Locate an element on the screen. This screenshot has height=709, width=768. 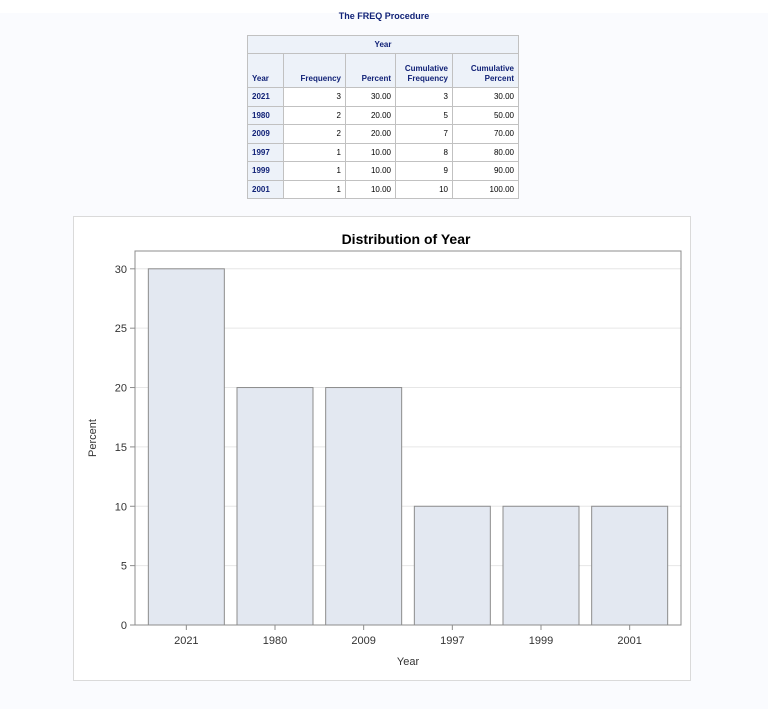
column-header-frequency: Frequency is located at coordinates (314, 70).